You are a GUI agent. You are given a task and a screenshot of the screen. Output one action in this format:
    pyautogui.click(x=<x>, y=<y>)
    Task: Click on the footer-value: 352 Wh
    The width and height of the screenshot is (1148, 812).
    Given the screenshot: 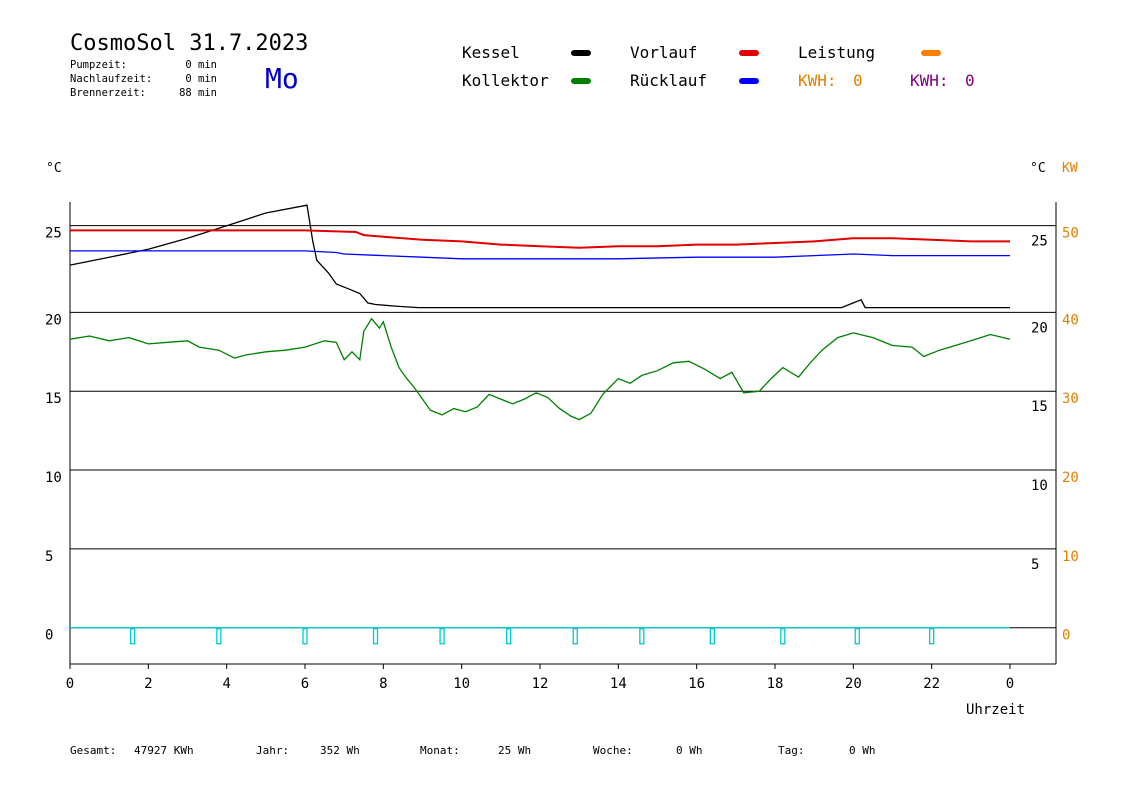 What is the action you would take?
    pyautogui.click(x=340, y=750)
    